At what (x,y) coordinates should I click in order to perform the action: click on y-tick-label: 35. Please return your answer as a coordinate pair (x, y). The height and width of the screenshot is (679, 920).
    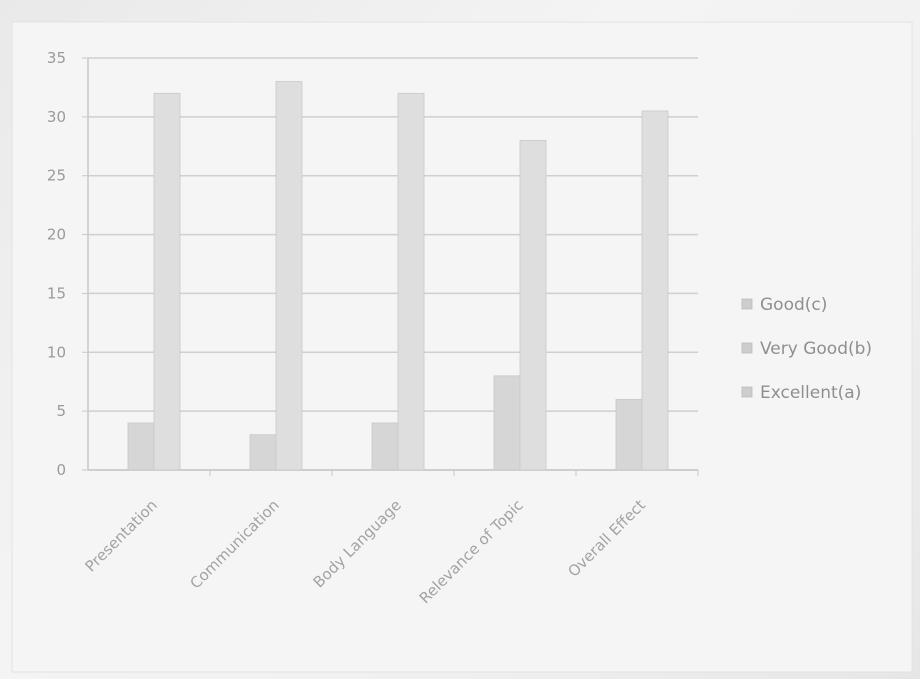
    Looking at the image, I should click on (56, 58).